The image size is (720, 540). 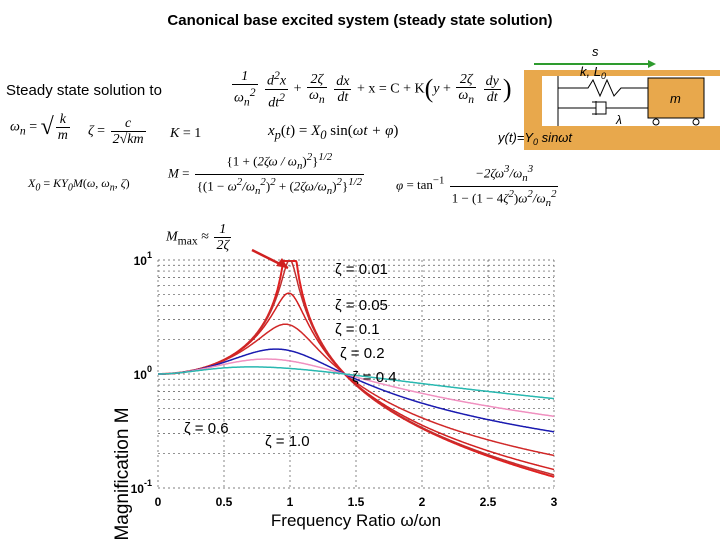 I want to click on x-tick-label: 0.5, so click(x=224, y=502).